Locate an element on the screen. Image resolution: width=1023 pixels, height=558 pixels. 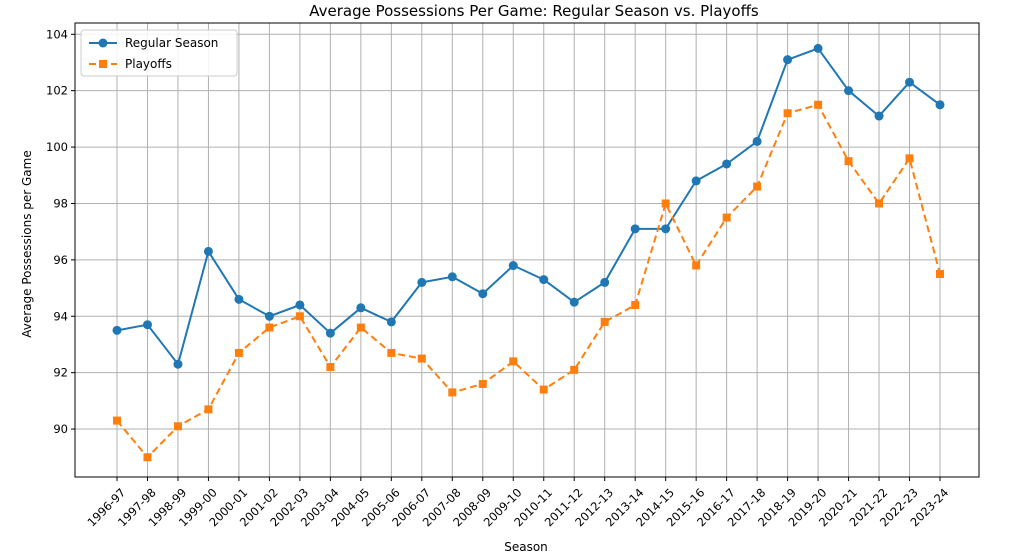
y-tick-label: 98 is located at coordinates (60, 203).